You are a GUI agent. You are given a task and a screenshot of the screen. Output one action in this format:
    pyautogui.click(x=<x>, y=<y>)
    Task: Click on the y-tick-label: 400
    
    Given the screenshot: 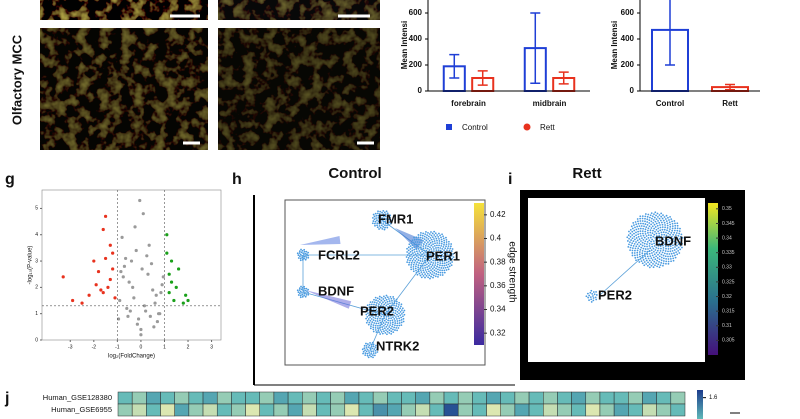 What is the action you would take?
    pyautogui.click(x=416, y=38)
    